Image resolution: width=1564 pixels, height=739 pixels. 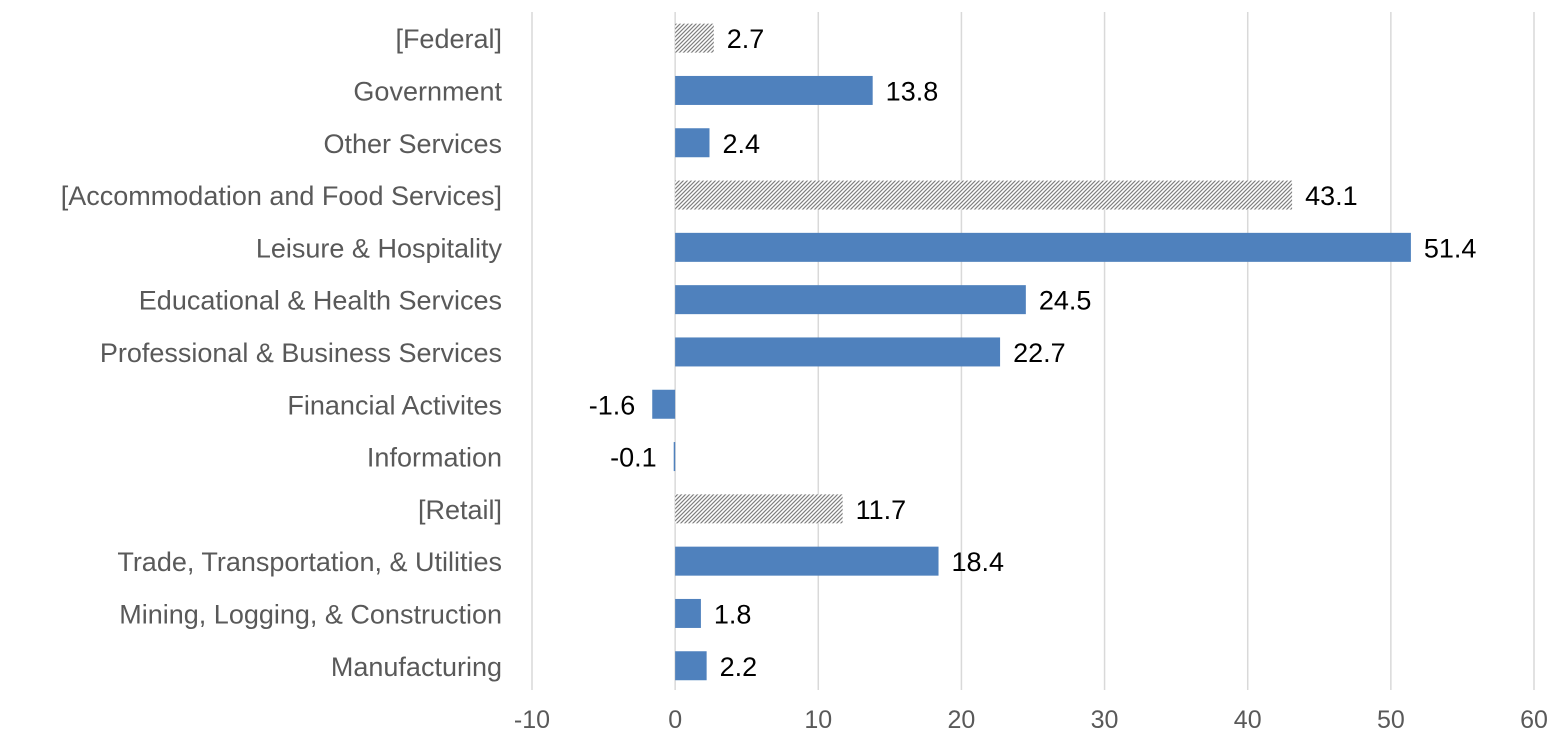 I want to click on category-label: Trade, Transportation, & Utilities, so click(x=309, y=562).